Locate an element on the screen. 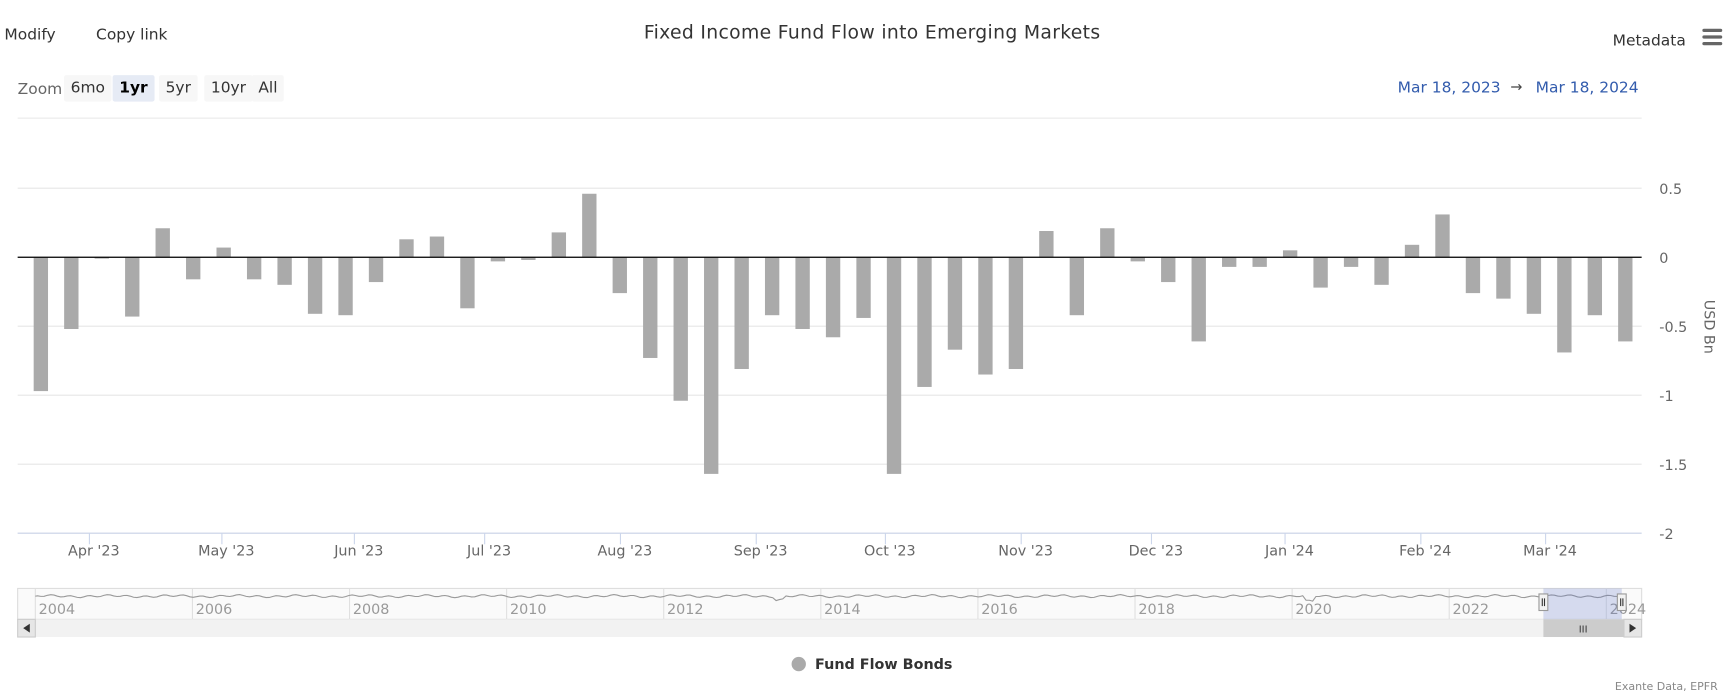 This screenshot has width=1731, height=696. modify-link: Modify is located at coordinates (30, 35).